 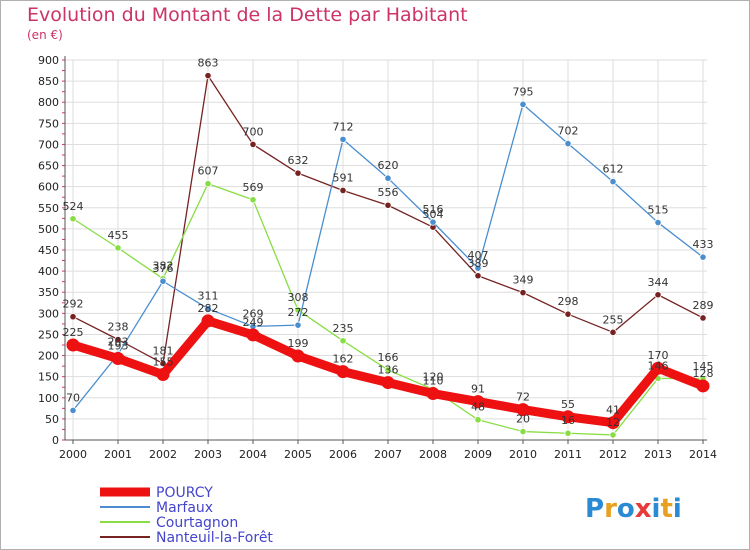 I want to click on logo-letter: o, so click(x=626, y=509).